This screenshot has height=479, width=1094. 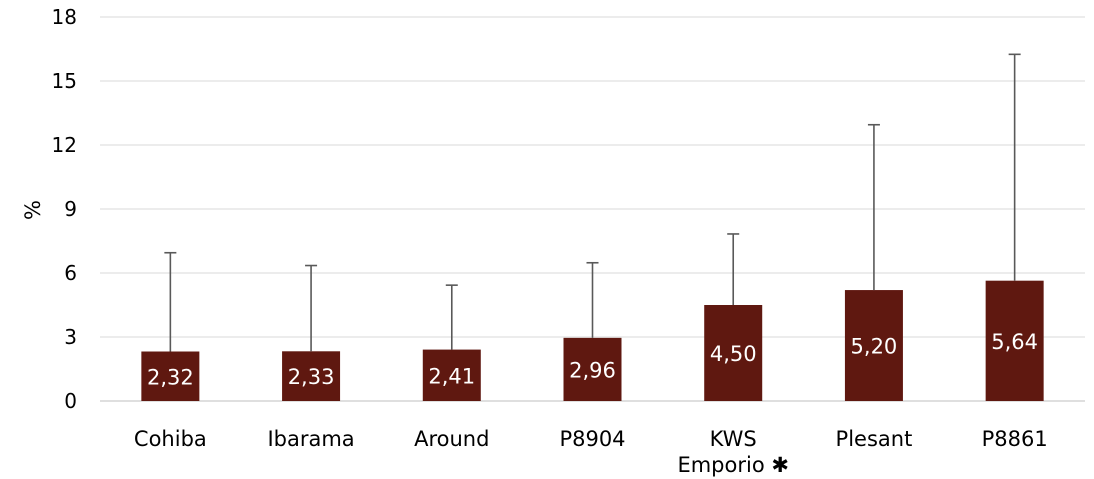 I want to click on y-axis-ticks: 0 3 6 9 12 15 18, so click(x=64, y=209).